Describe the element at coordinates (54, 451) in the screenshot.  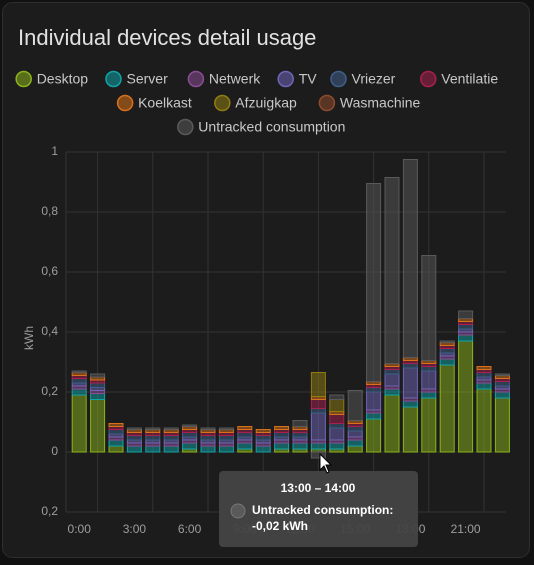
I see `y-tick-label: 0` at that location.